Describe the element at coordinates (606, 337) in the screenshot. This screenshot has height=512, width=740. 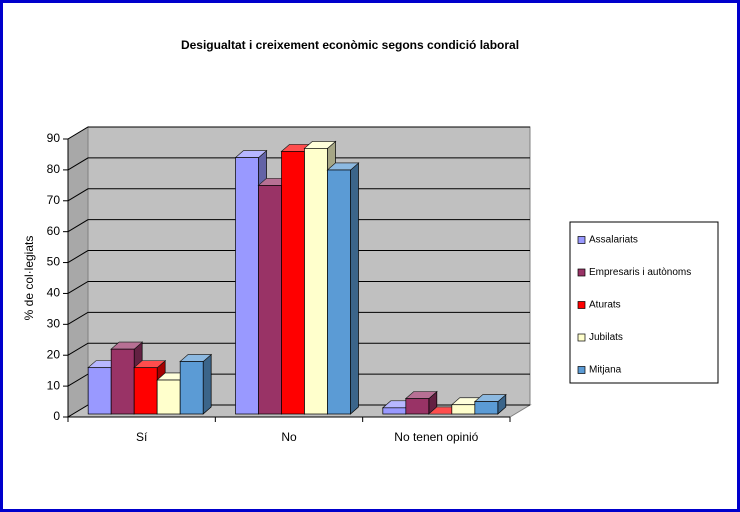
I see `legend-label: Jubilats` at that location.